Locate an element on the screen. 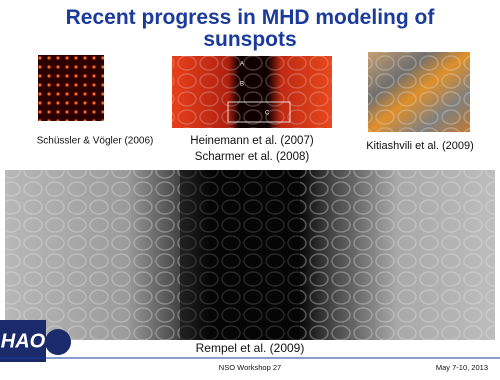 The width and height of the screenshot is (500, 380). footer-text: NSO Workshop 27 is located at coordinates (250, 367).